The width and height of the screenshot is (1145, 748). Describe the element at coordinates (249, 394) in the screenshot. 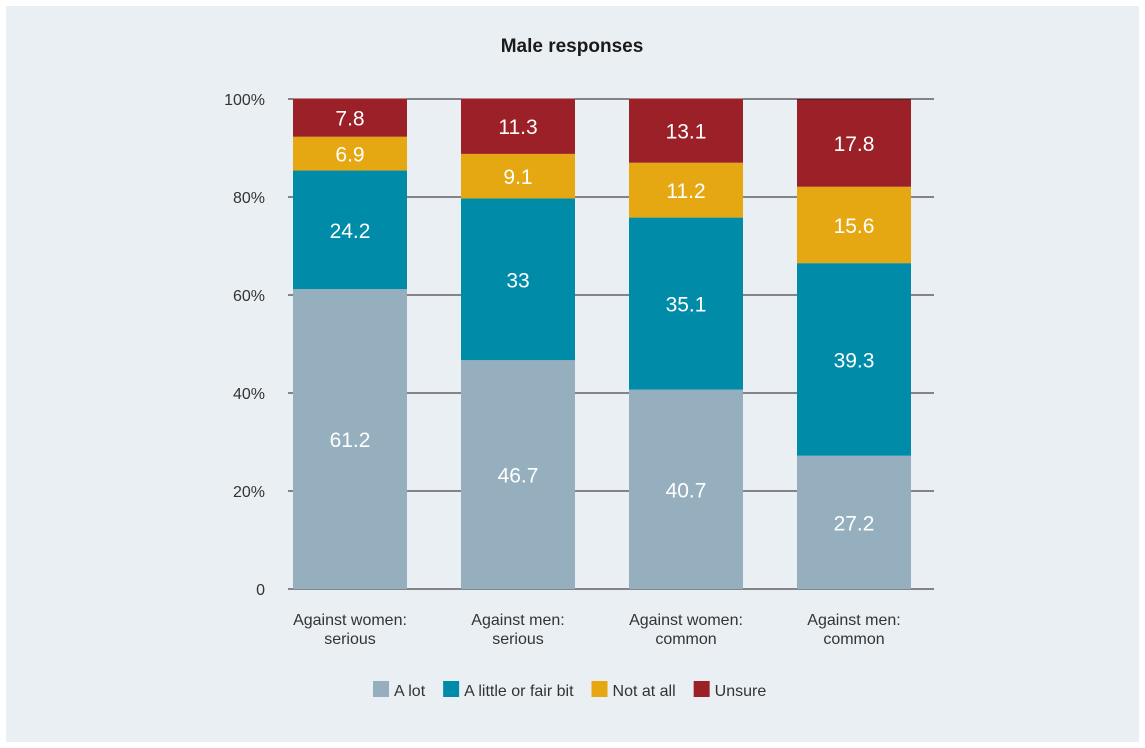

I see `y-tick-label: 40%` at that location.